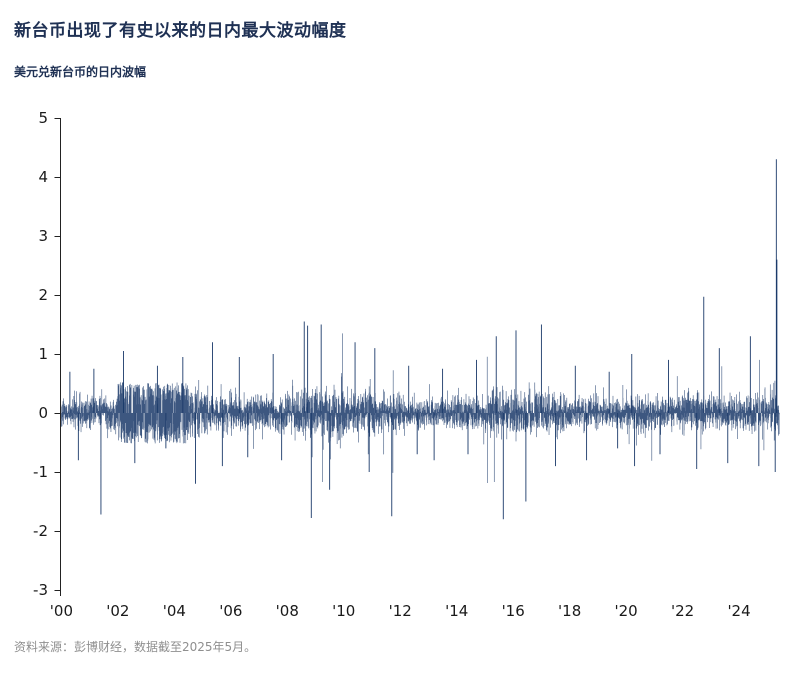 The height and width of the screenshot is (673, 800). Describe the element at coordinates (118, 611) in the screenshot. I see `x-tick-label: '02` at that location.